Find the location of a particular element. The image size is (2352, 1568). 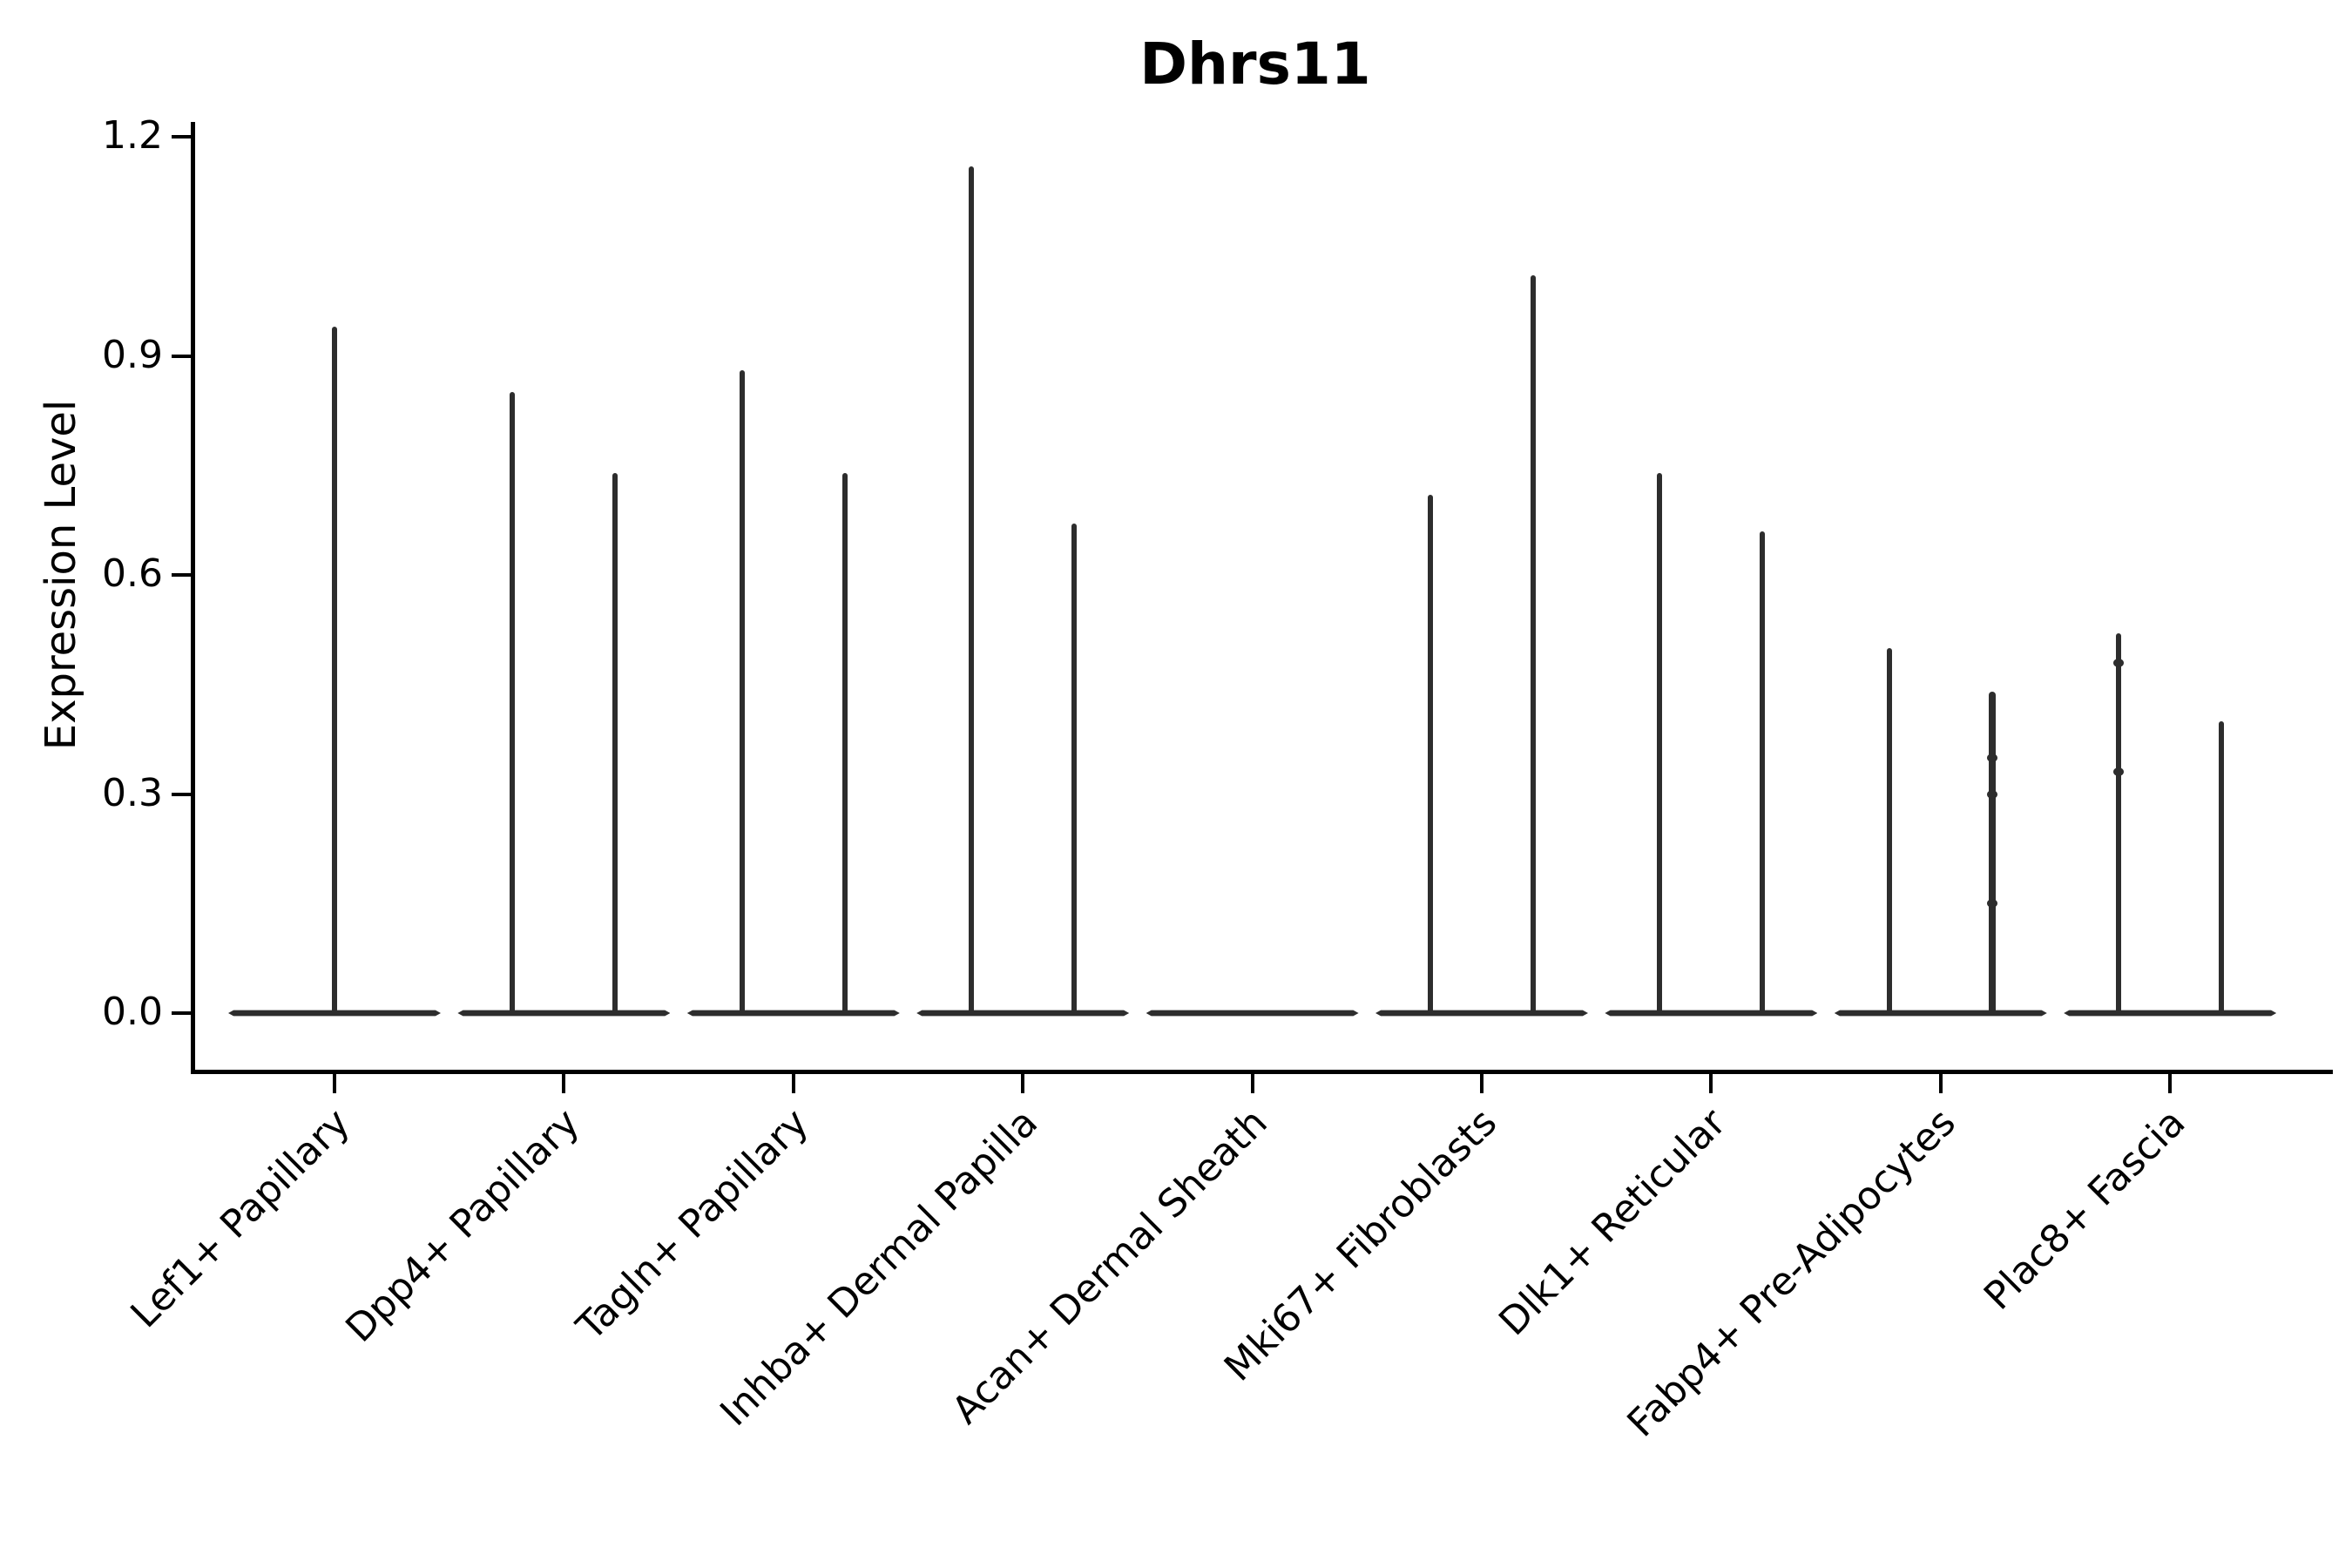

x-tick-label: Lef1+ Papillary is located at coordinates (240, 1218).